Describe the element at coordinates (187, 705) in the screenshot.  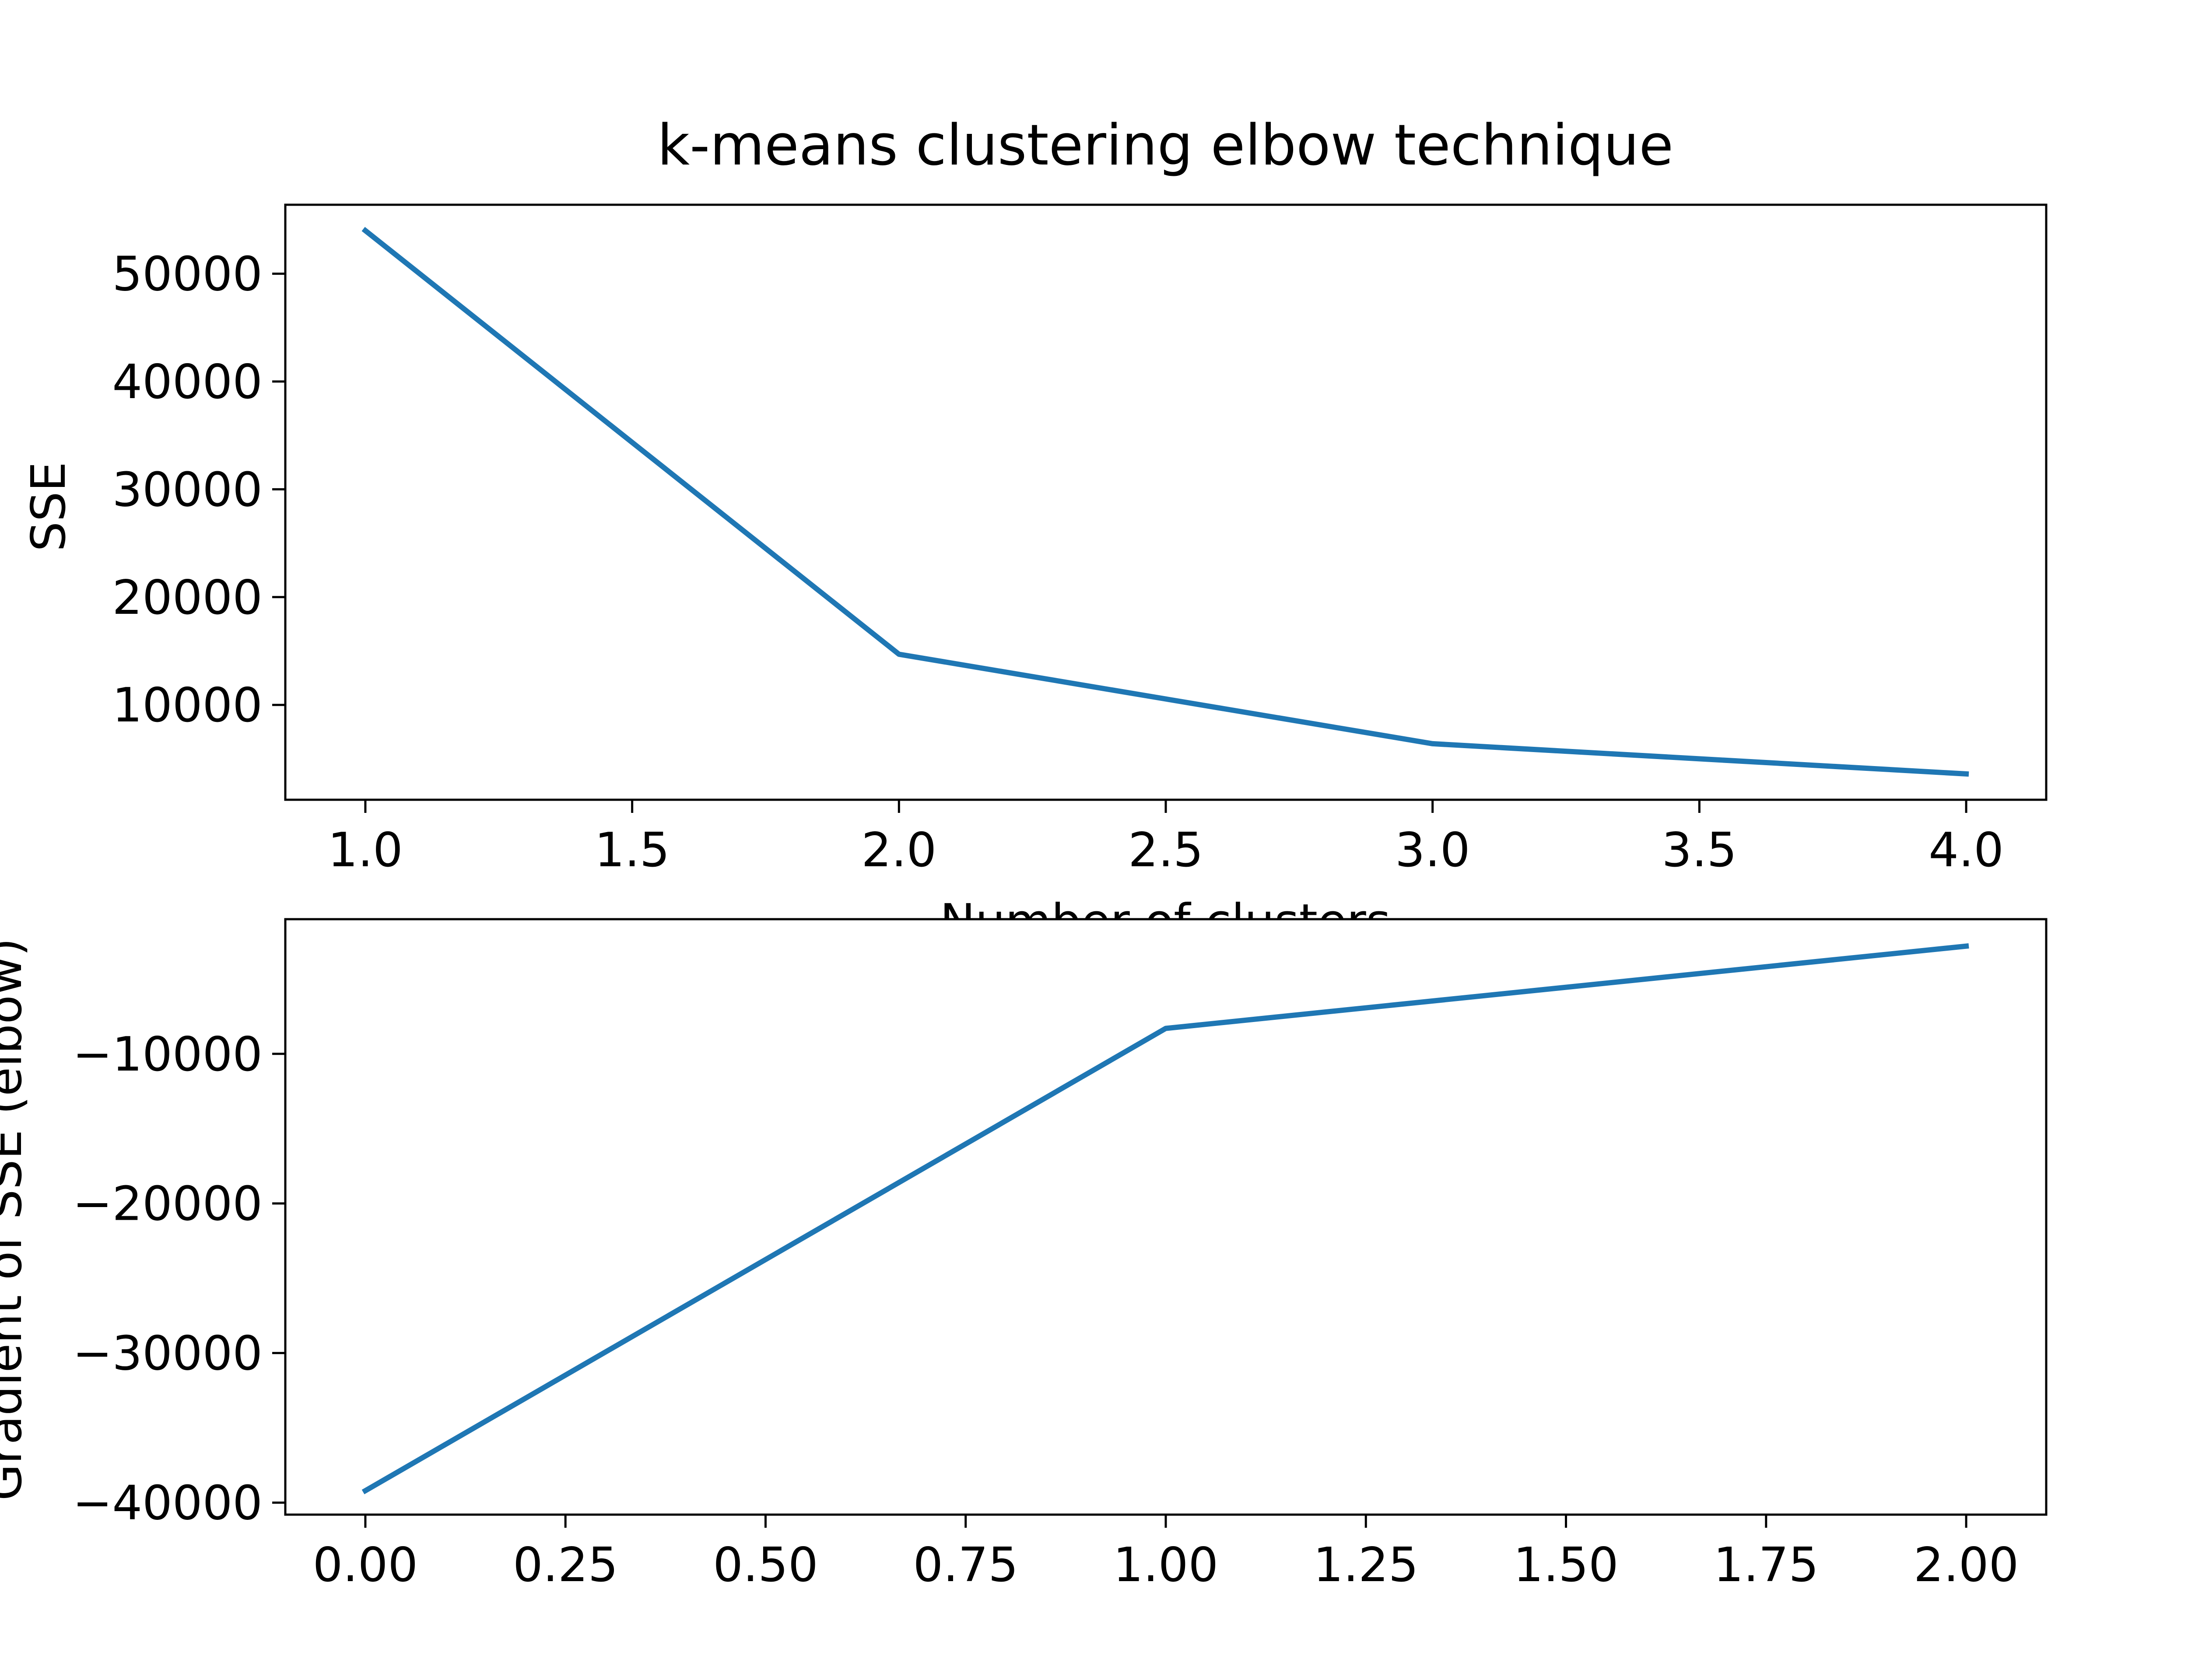
I see `y-tick-label-0-0: 10000` at that location.